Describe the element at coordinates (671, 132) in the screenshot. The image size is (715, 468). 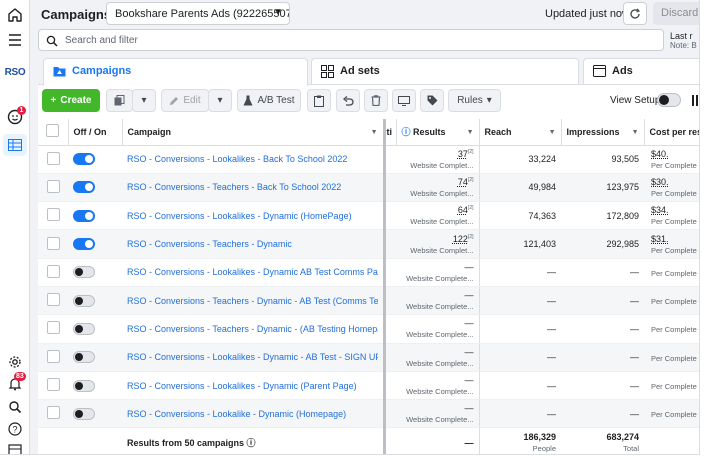
I see `column-header-cost-per-result: Cost per resu` at that location.